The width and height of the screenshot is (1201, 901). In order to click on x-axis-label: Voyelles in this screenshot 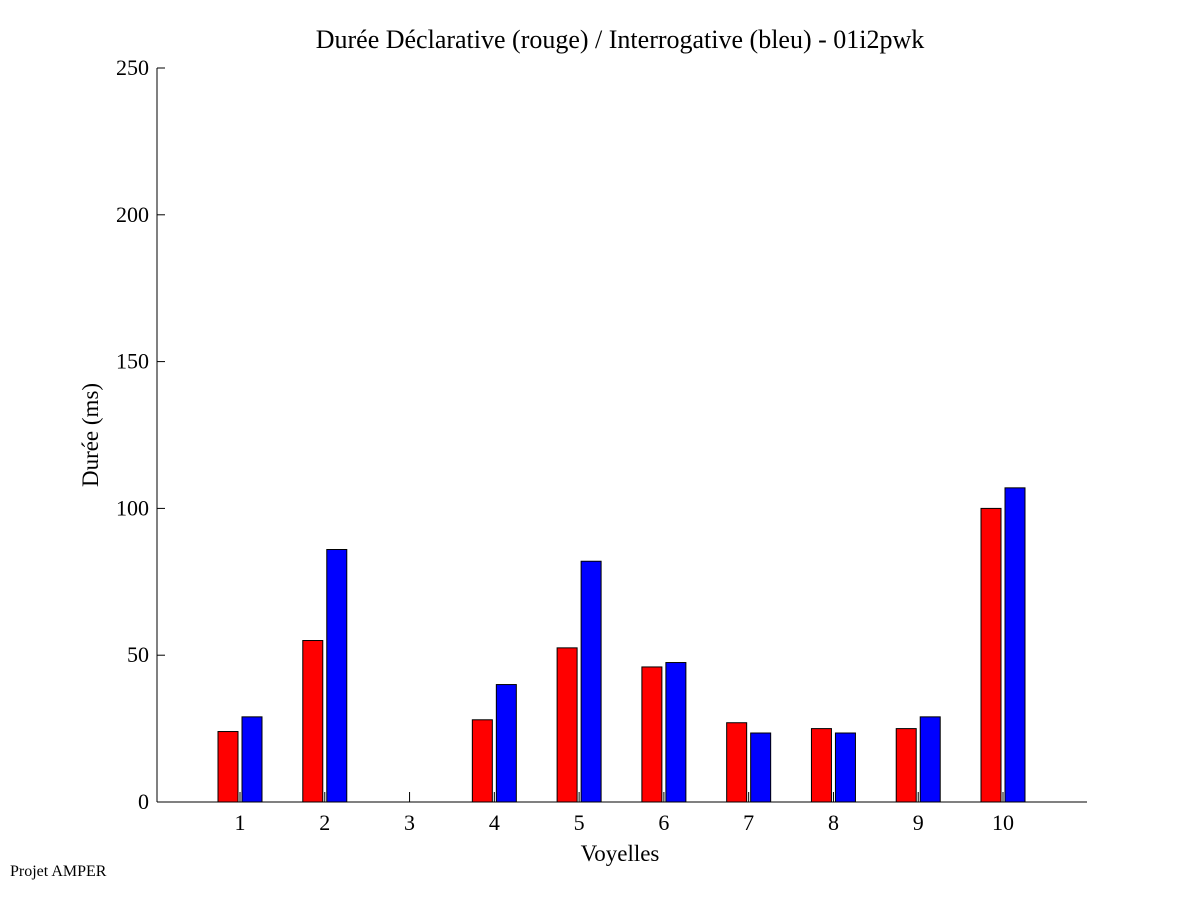, I will do `click(620, 853)`.